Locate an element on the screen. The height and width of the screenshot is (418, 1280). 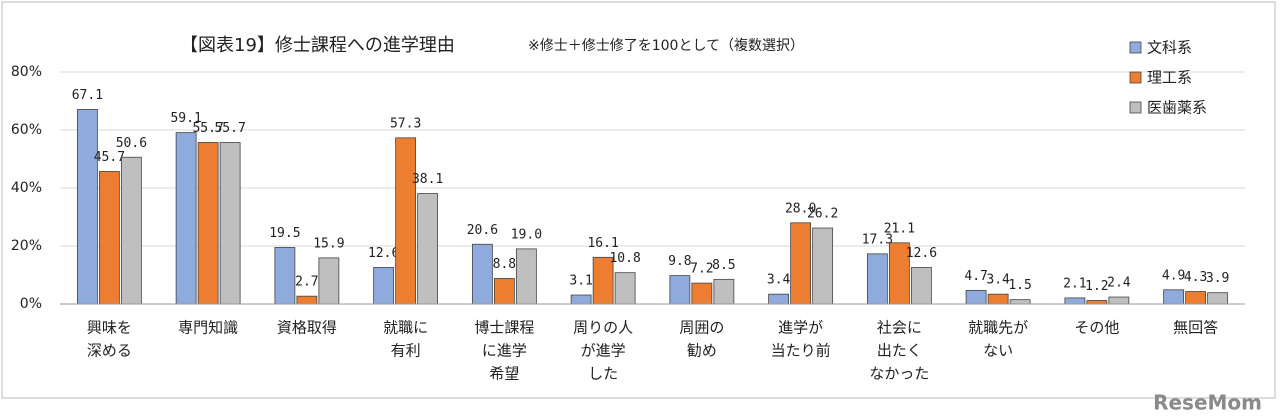
value-label: 21.1 is located at coordinates (899, 228).